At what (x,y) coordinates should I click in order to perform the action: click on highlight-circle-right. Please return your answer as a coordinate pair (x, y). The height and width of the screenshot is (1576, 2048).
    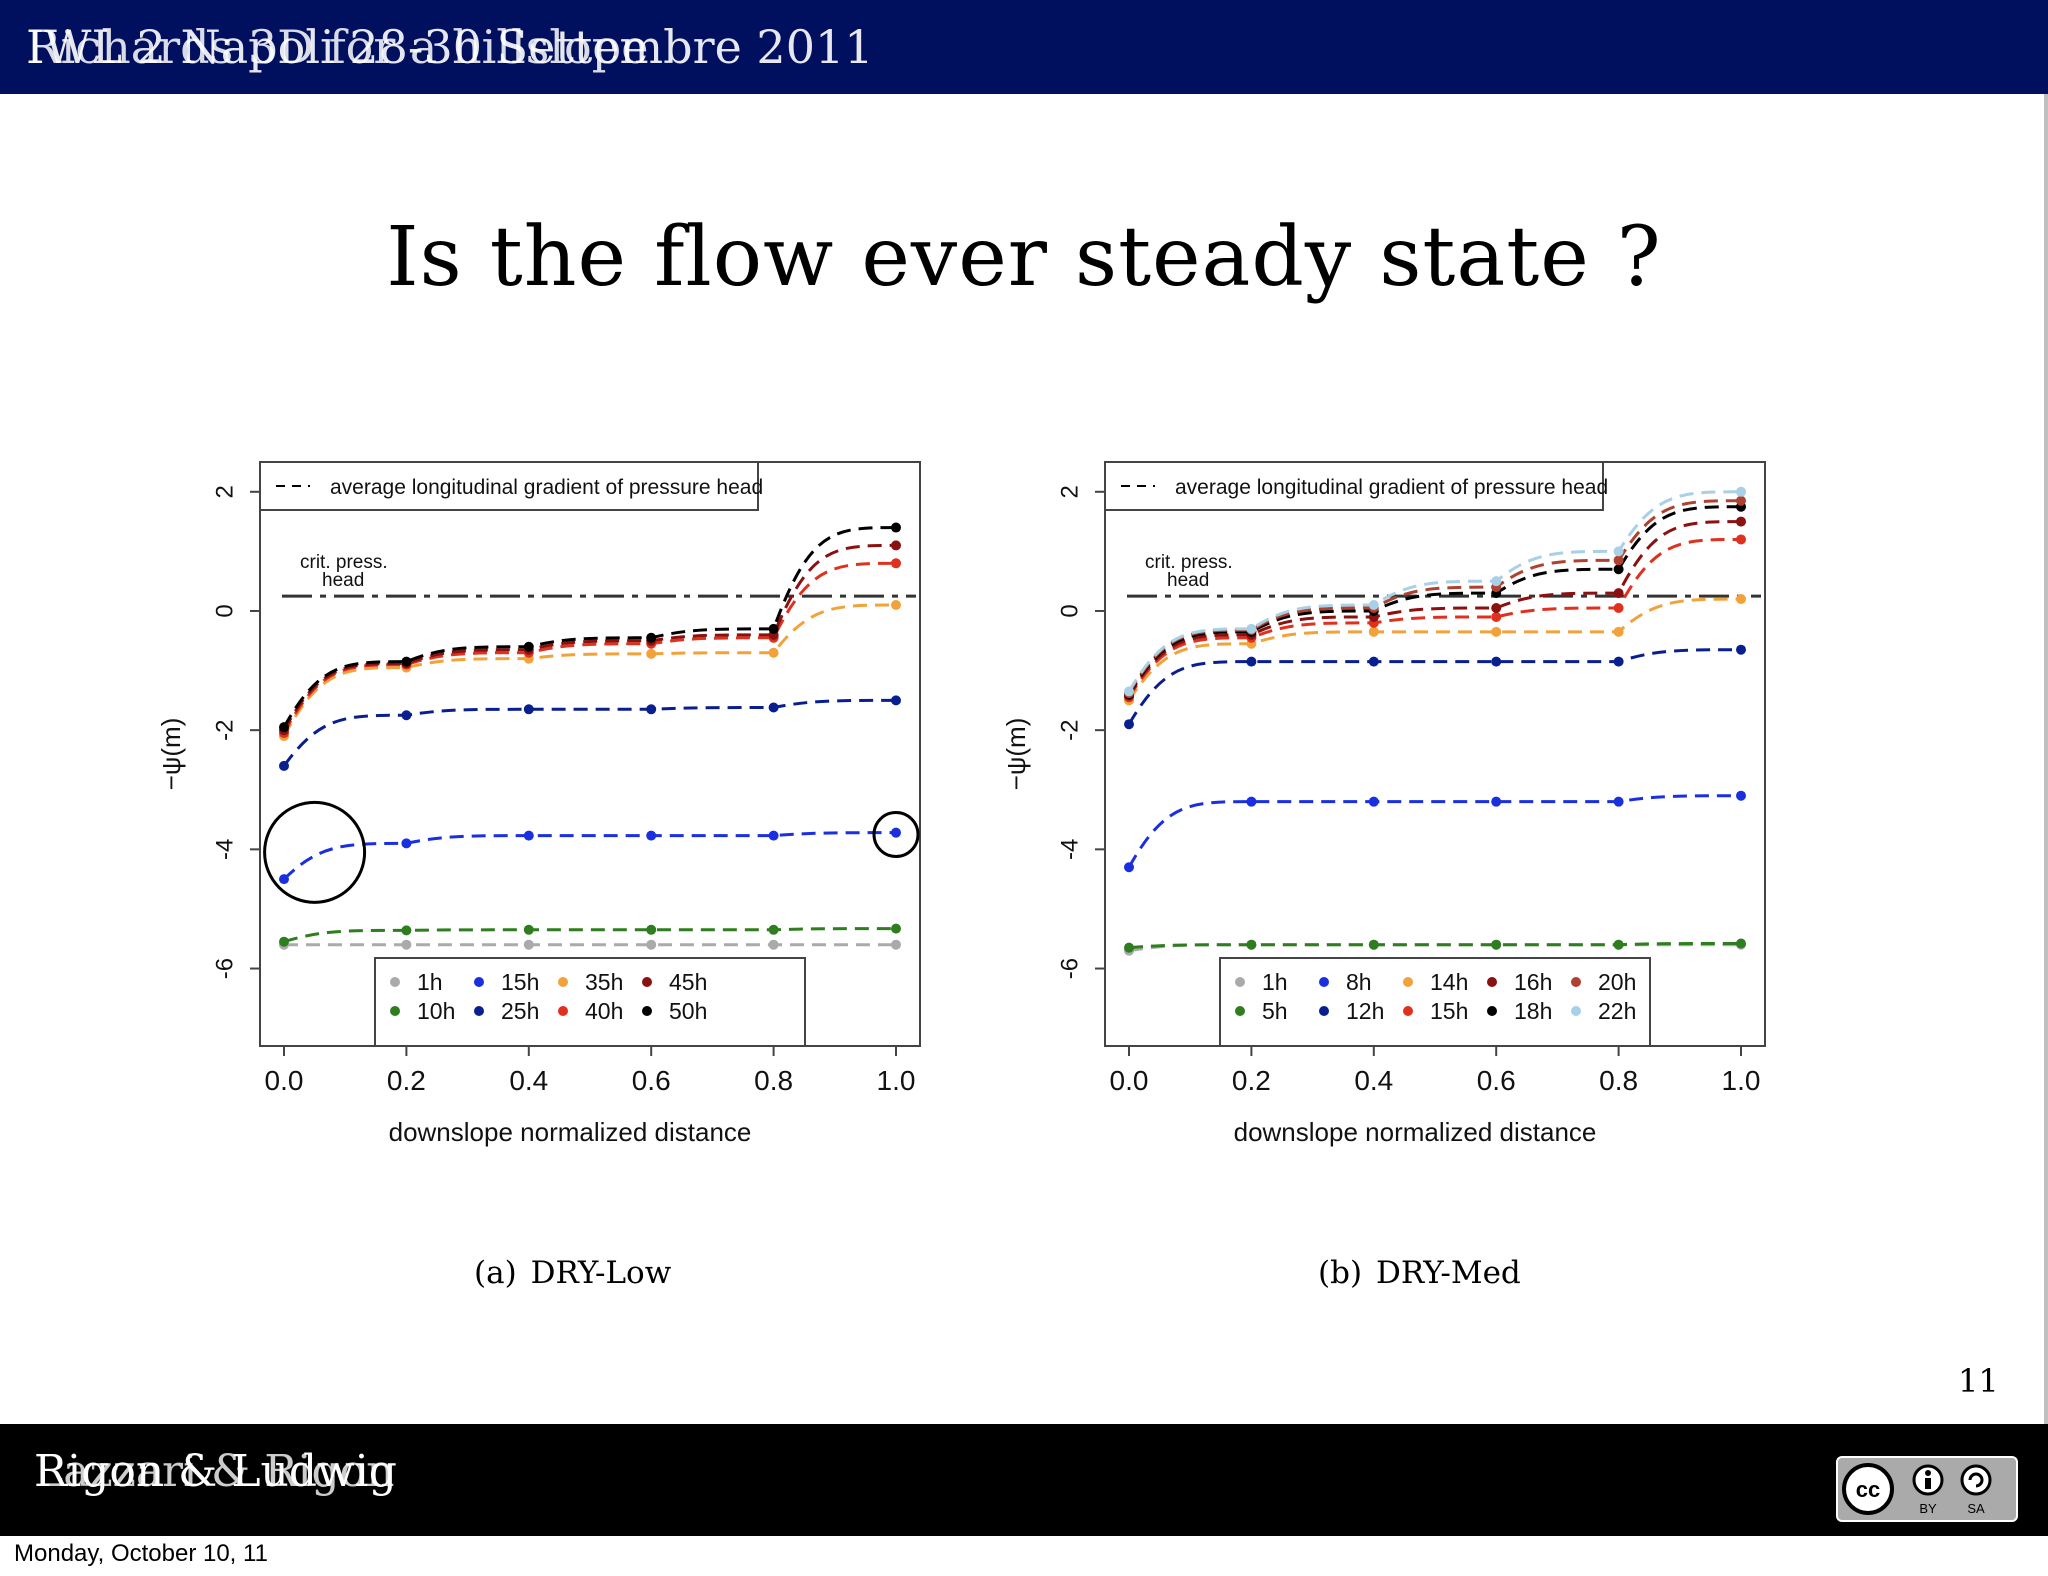
    Looking at the image, I should click on (896, 834).